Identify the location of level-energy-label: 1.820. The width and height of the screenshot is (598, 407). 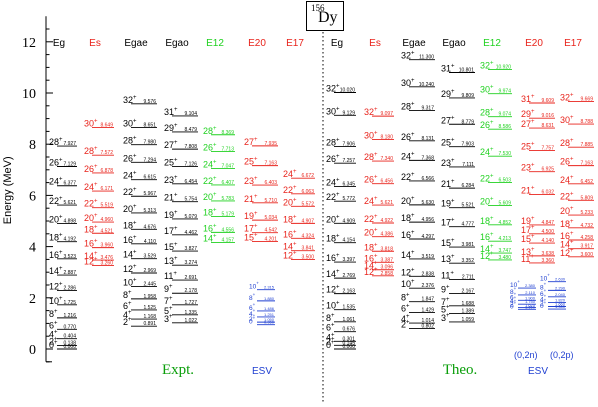
(560, 299).